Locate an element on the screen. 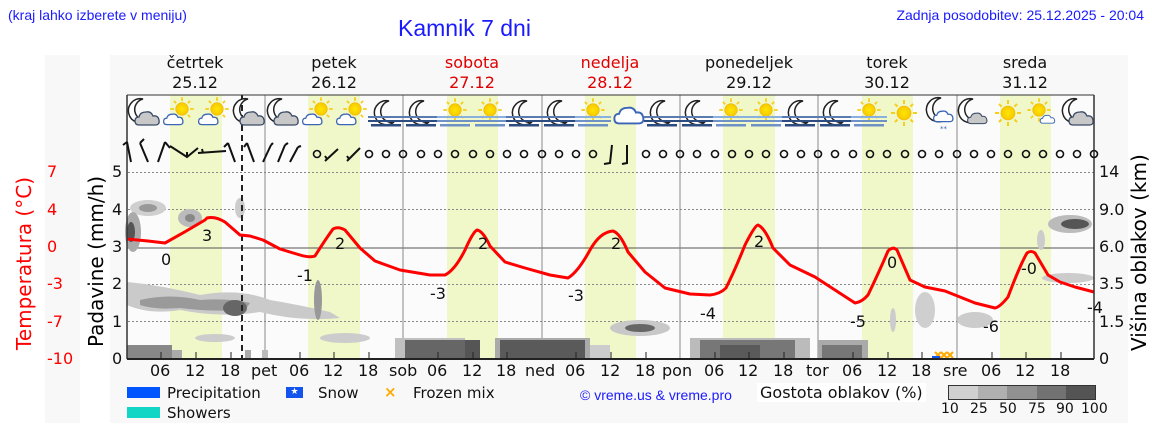 The height and width of the screenshot is (443, 1152). day-label-thu: četrtek 25.12 is located at coordinates (195, 72).